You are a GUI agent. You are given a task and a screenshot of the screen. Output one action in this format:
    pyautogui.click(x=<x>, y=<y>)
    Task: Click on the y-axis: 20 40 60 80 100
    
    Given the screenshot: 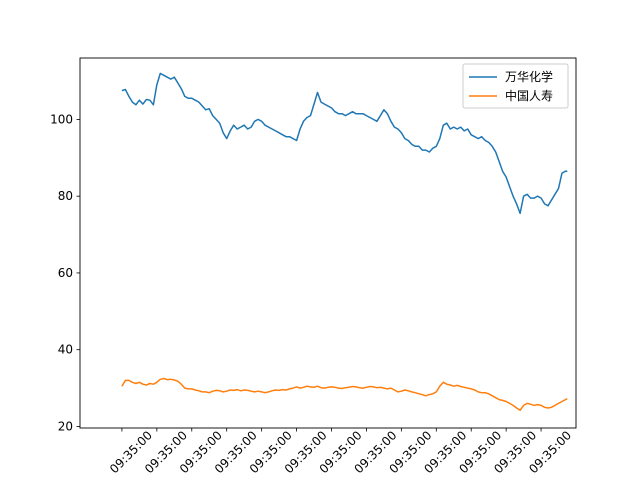 What is the action you would take?
    pyautogui.click(x=65, y=272)
    